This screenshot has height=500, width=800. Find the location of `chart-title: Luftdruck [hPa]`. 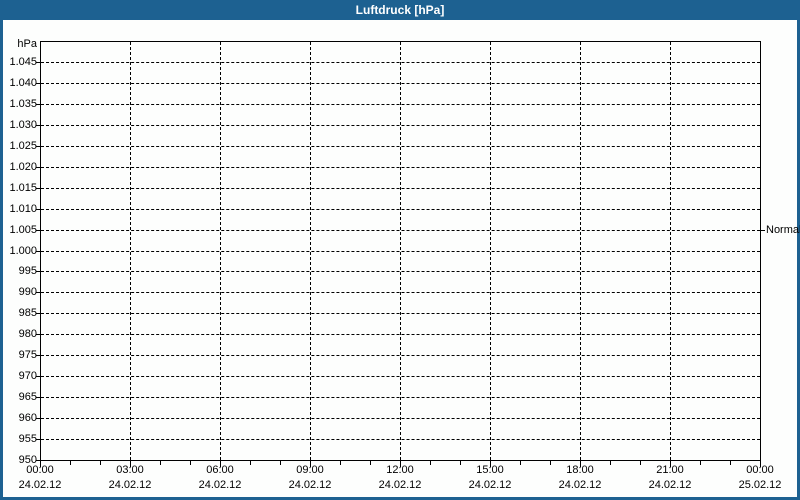

chart-title: Luftdruck [hPa] is located at coordinates (400, 10).